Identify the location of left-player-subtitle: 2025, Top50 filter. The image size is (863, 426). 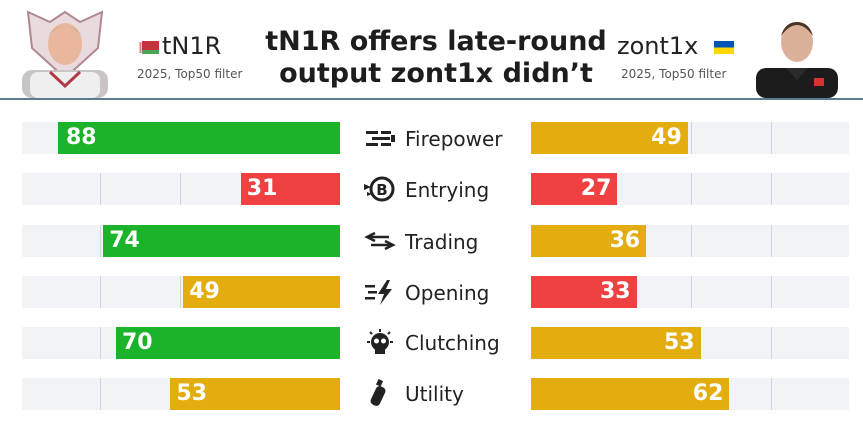
(190, 74).